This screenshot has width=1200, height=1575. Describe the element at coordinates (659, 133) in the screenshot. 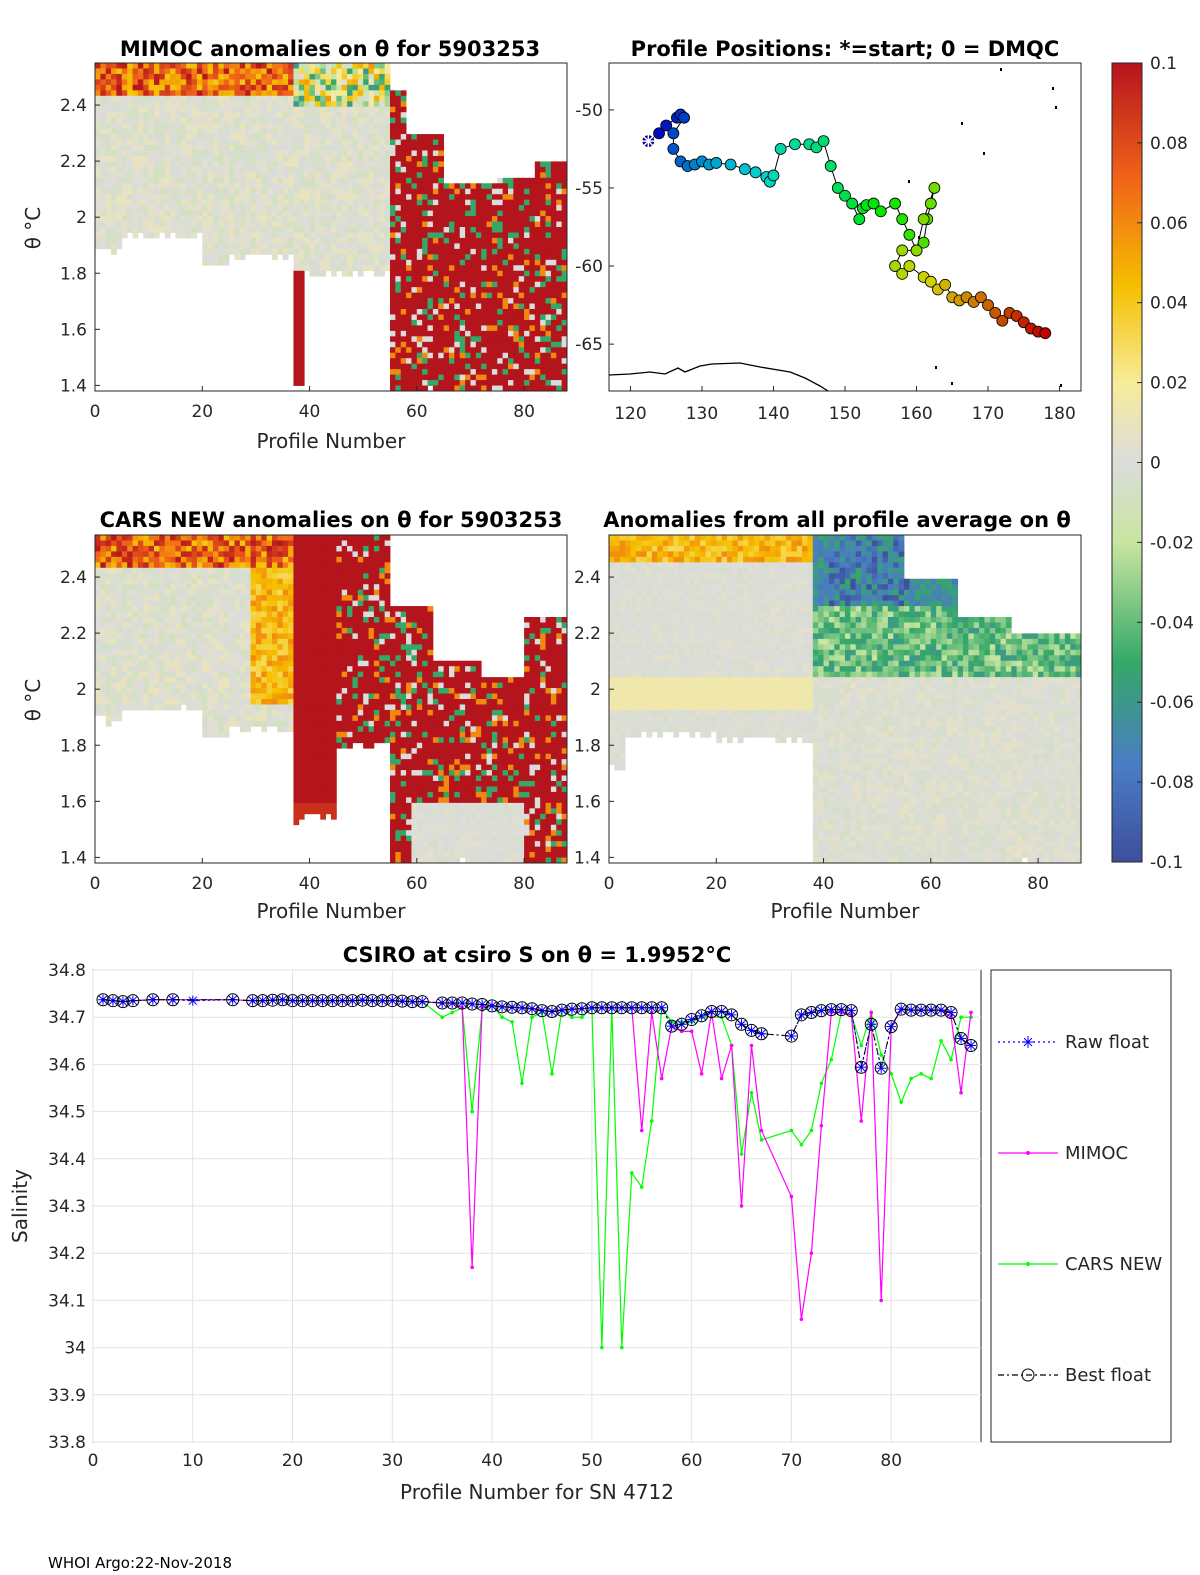

I see `float-position-marker` at that location.